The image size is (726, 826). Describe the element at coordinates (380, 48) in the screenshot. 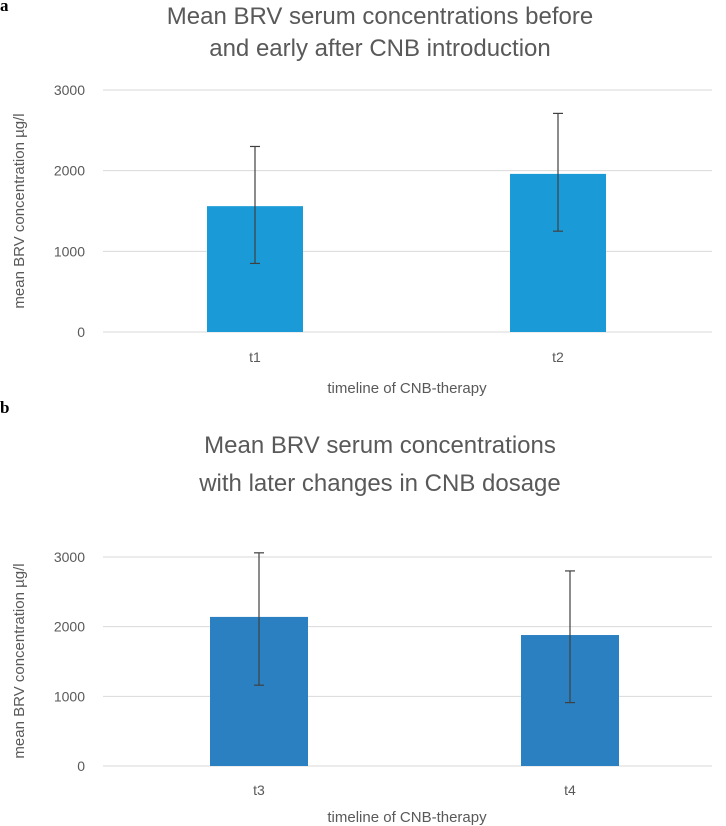

I see `chart-a-title-line-2: and early after CNB introduction` at that location.